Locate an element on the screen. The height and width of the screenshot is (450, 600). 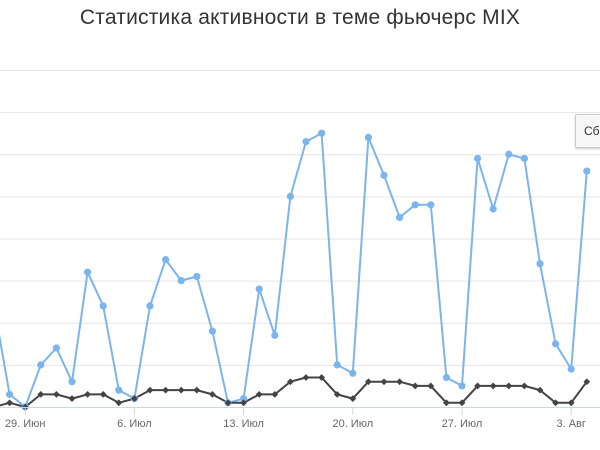
x-tick-label: 3. Авг is located at coordinates (570, 424).